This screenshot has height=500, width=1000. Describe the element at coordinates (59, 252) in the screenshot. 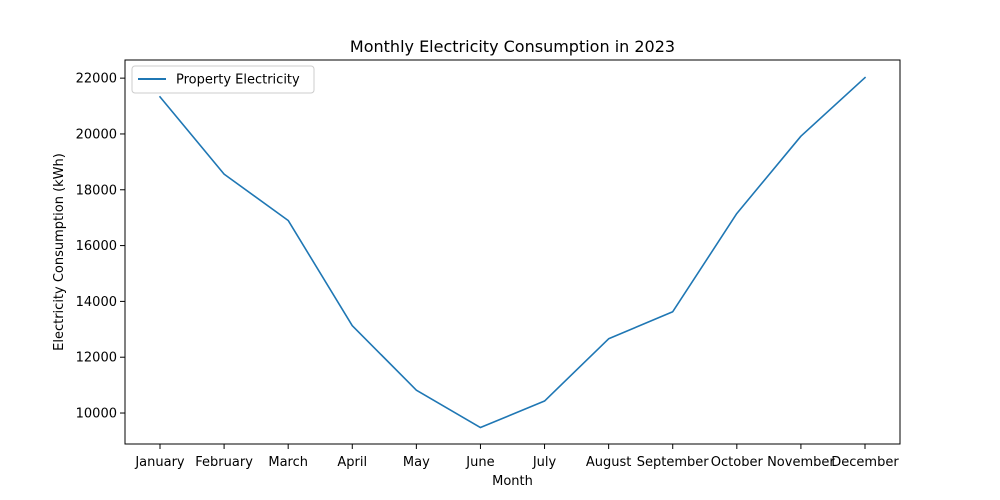

I see `y-axis-label: Electricity Consumption (kWh)` at that location.